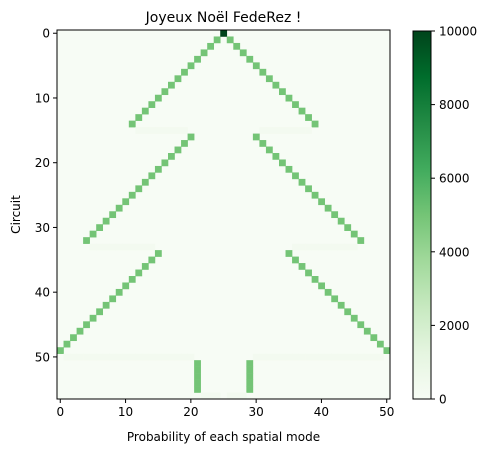  I want to click on colorbar, so click(422, 215).